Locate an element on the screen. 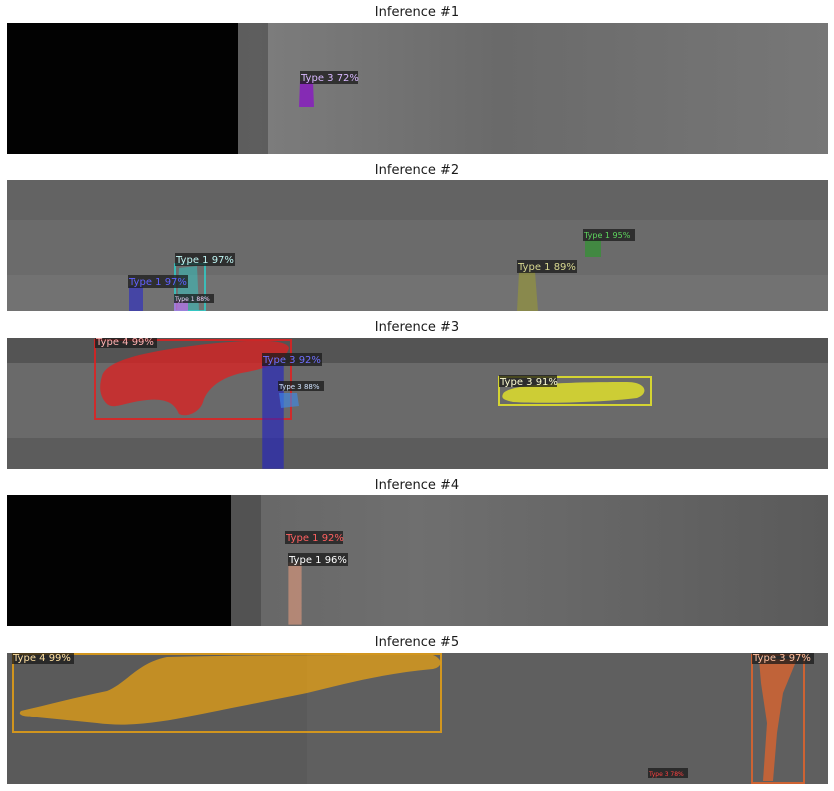 The image size is (834, 791). panel-title: Inference #5 is located at coordinates (417, 642).